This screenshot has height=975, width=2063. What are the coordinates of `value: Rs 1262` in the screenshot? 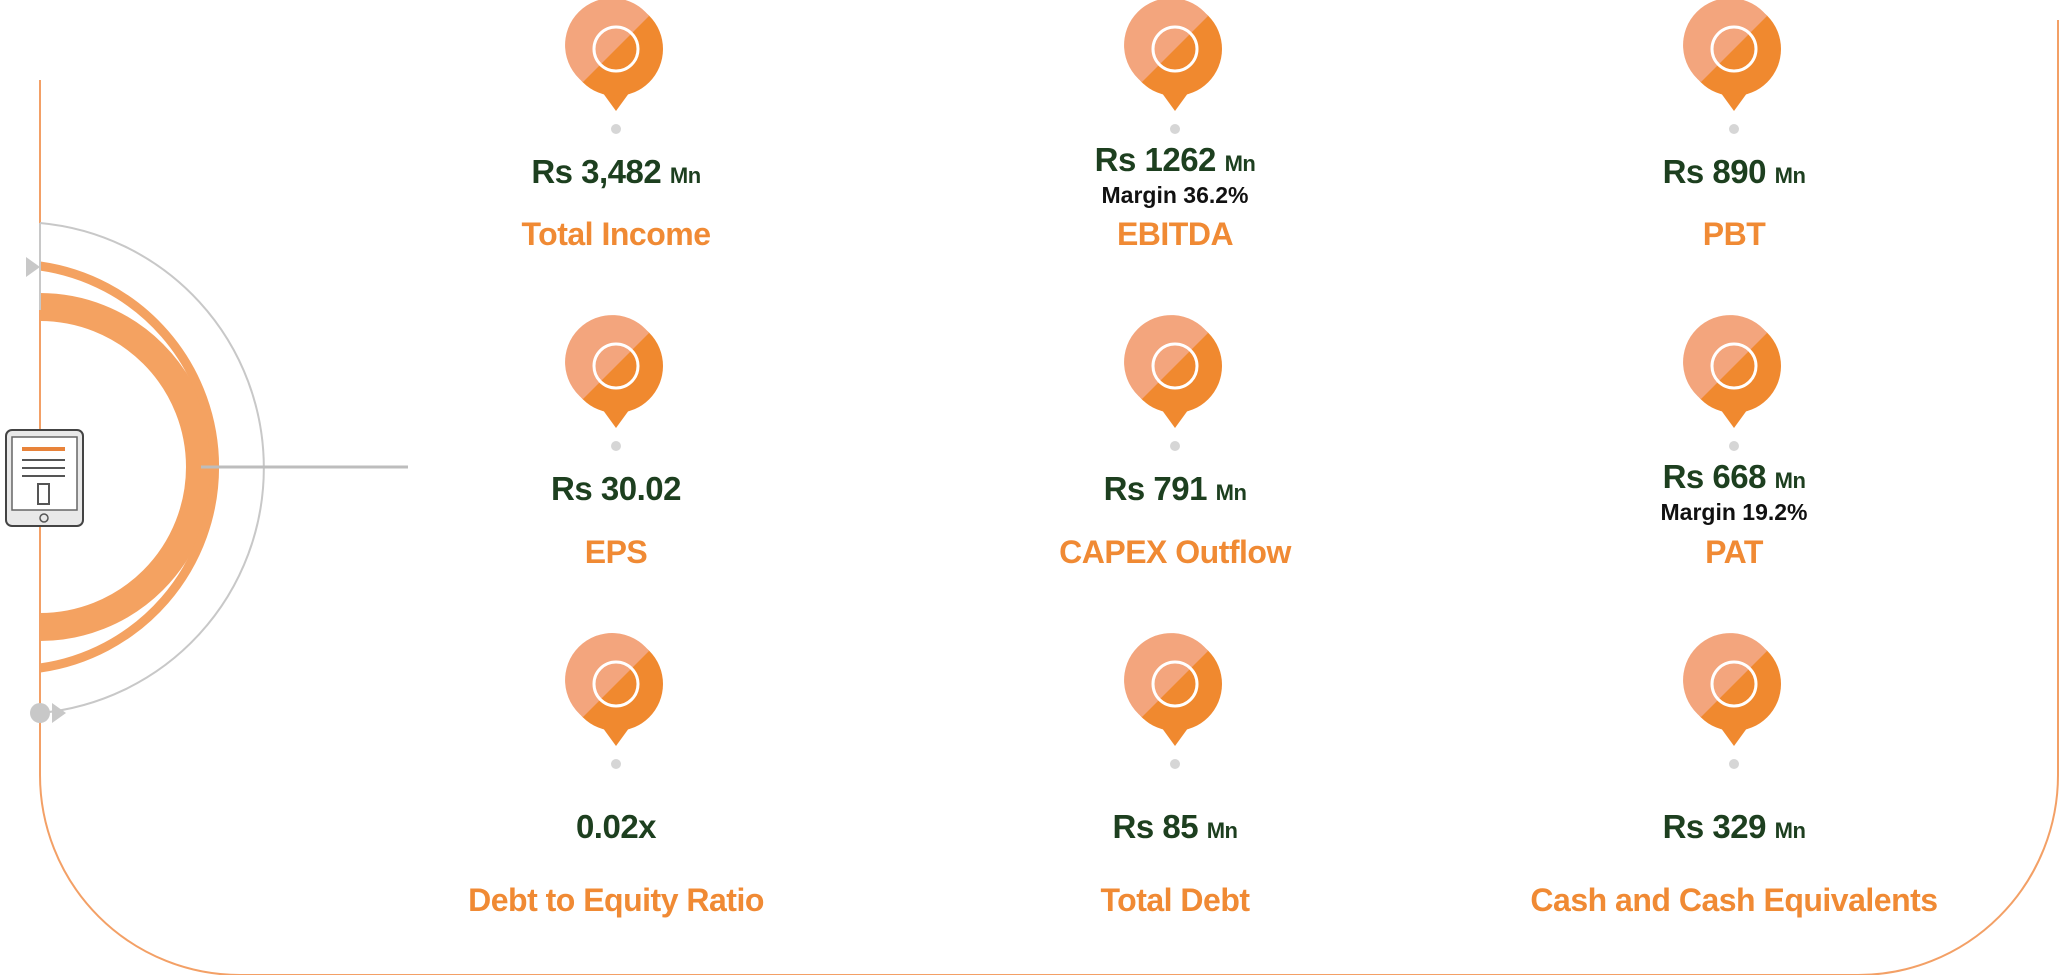 It's located at (1155, 159).